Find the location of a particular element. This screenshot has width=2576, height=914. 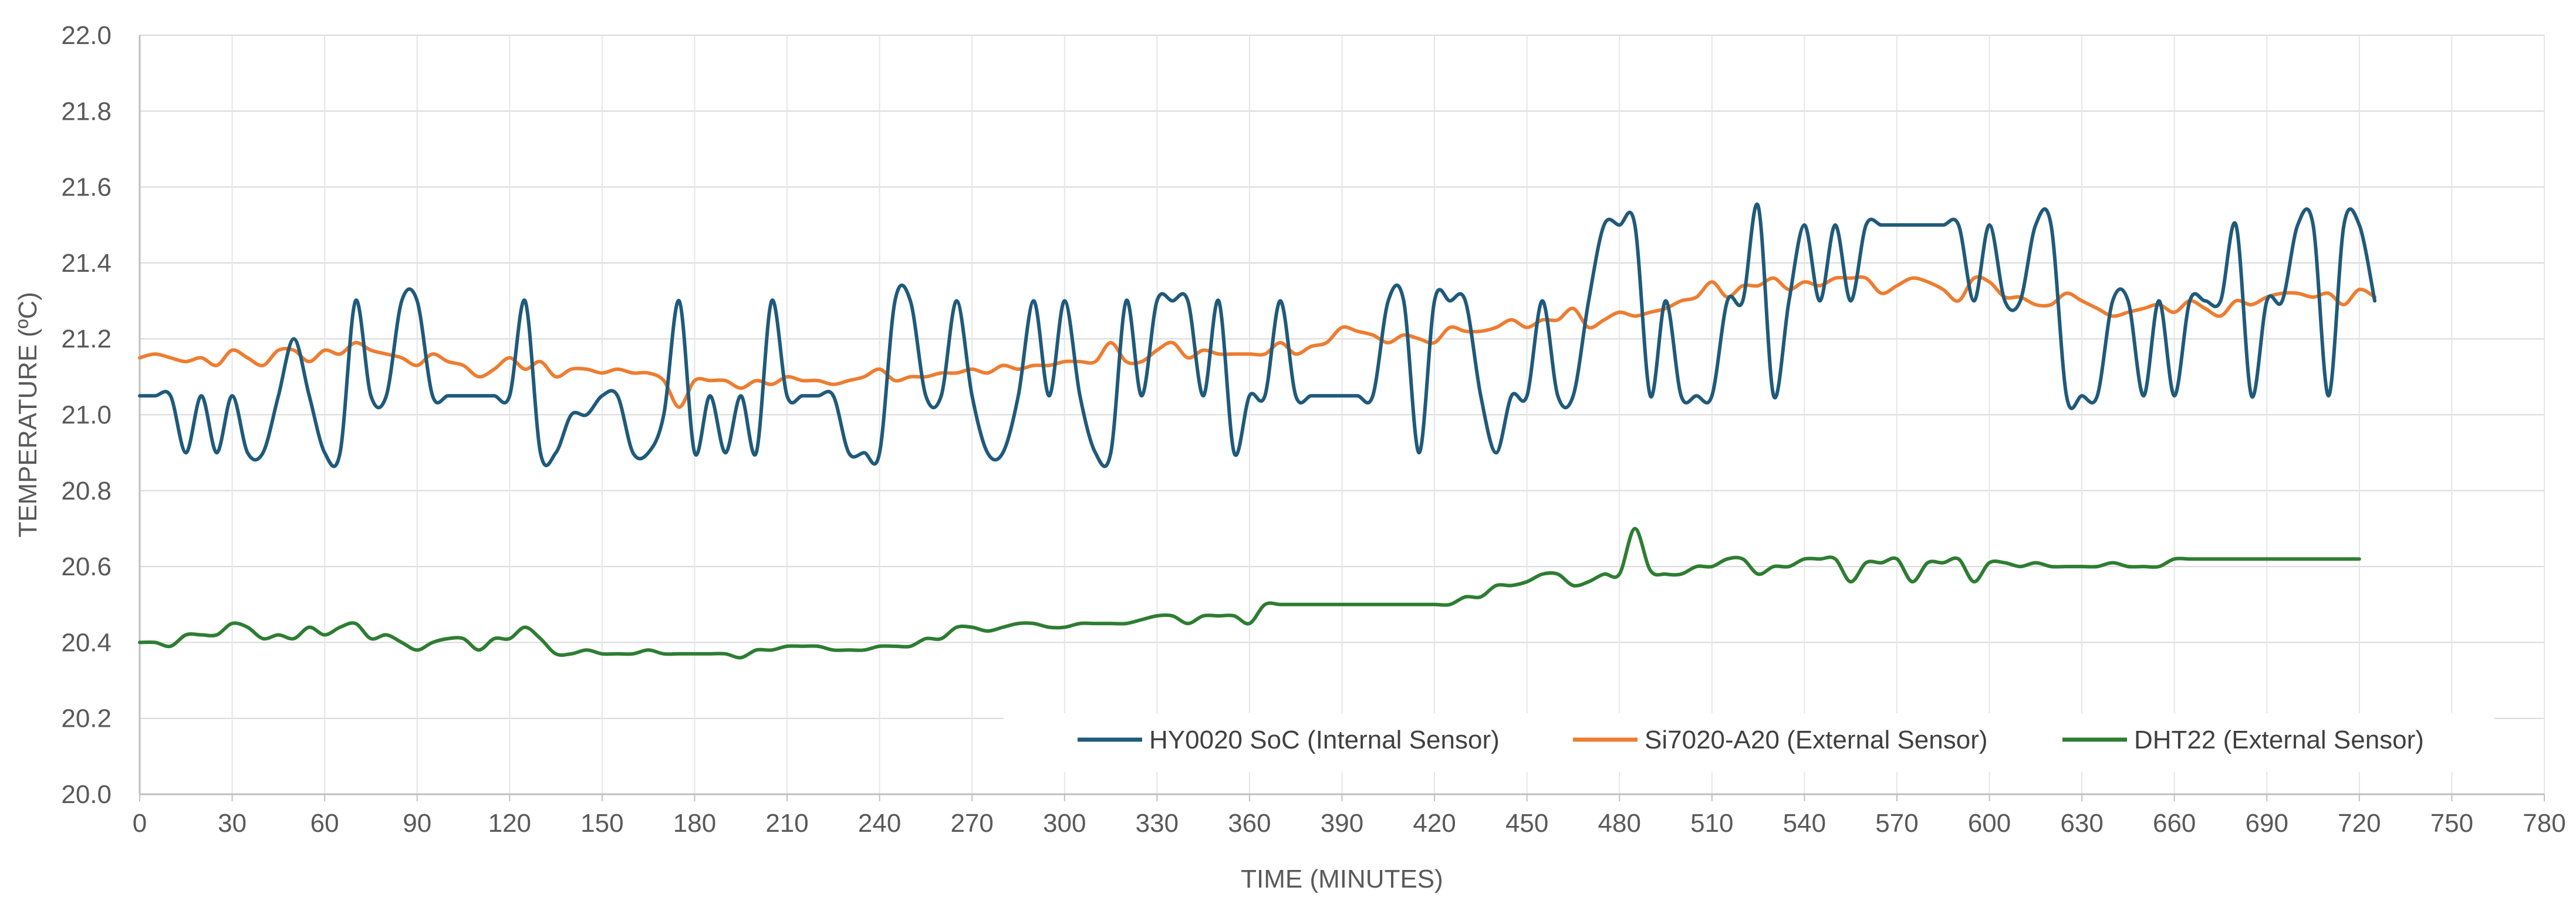

x-axis-title: TIME (MINUTES) is located at coordinates (1342, 879).